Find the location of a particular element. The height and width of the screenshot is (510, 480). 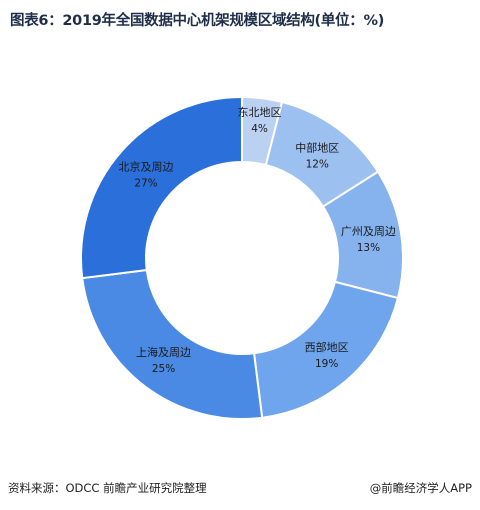

label-guangzhou: 广州及周边 is located at coordinates (368, 231).